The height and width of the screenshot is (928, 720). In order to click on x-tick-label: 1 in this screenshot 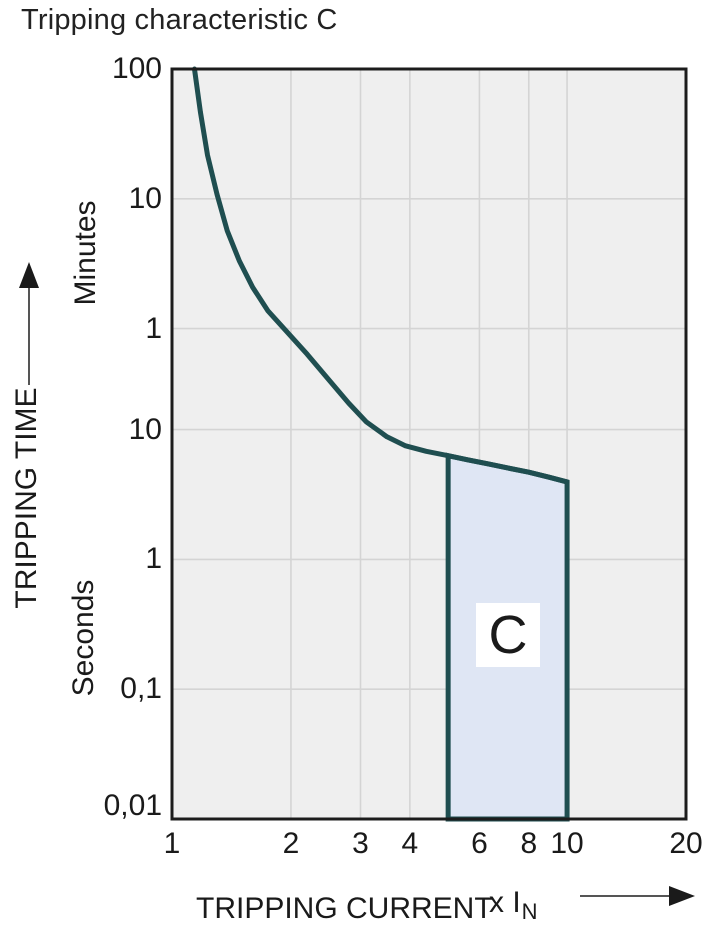, I will do `click(172, 843)`.